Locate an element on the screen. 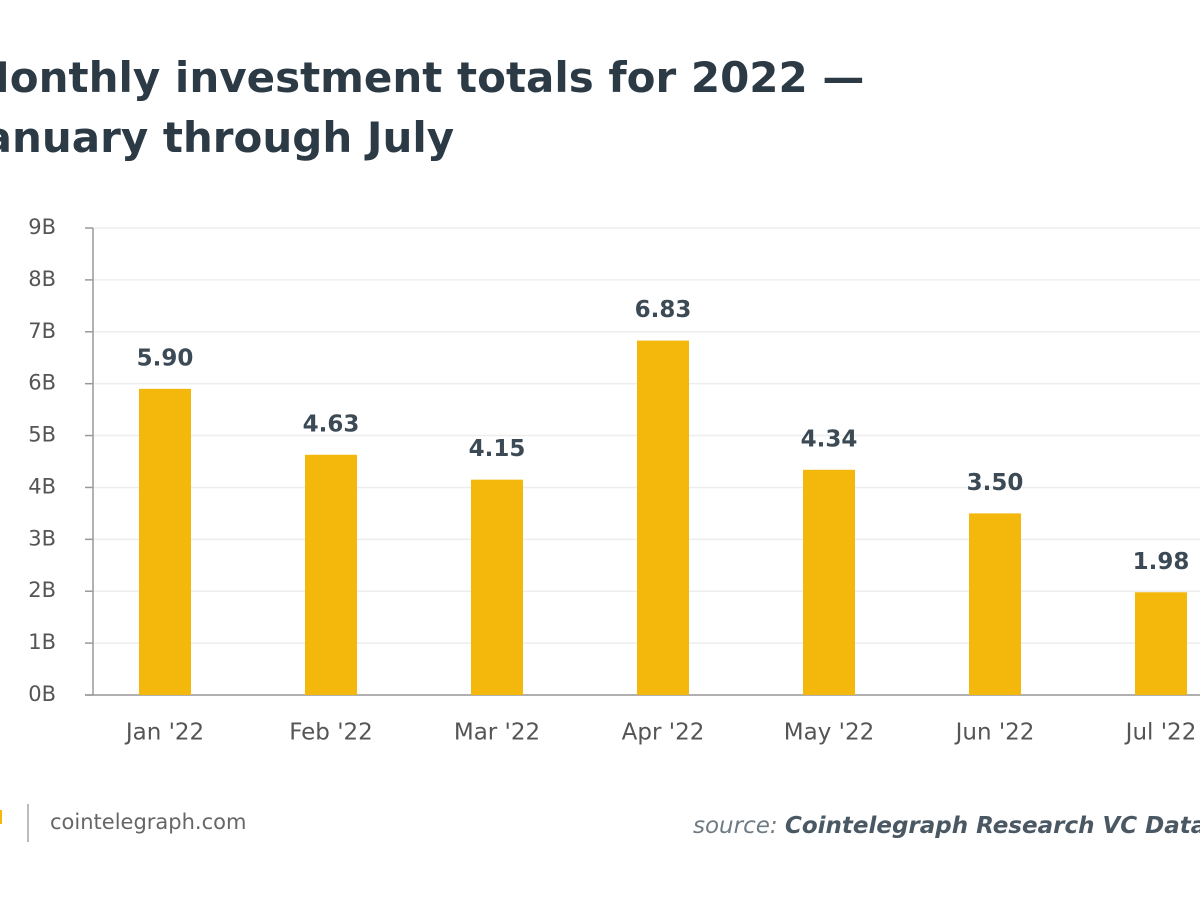  y-tick-label: 4B is located at coordinates (42, 486).